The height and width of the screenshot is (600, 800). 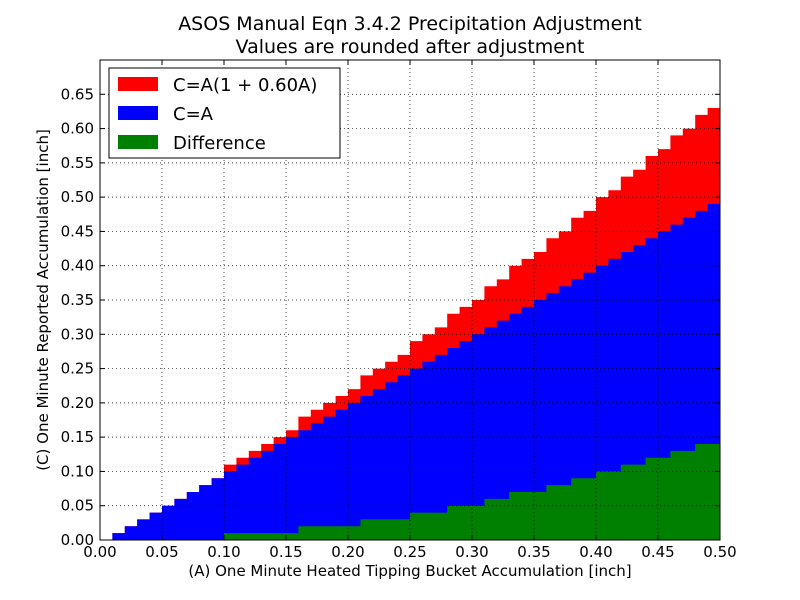 What do you see at coordinates (77, 403) in the screenshot?
I see `y-tick-label: 0.20` at bounding box center [77, 403].